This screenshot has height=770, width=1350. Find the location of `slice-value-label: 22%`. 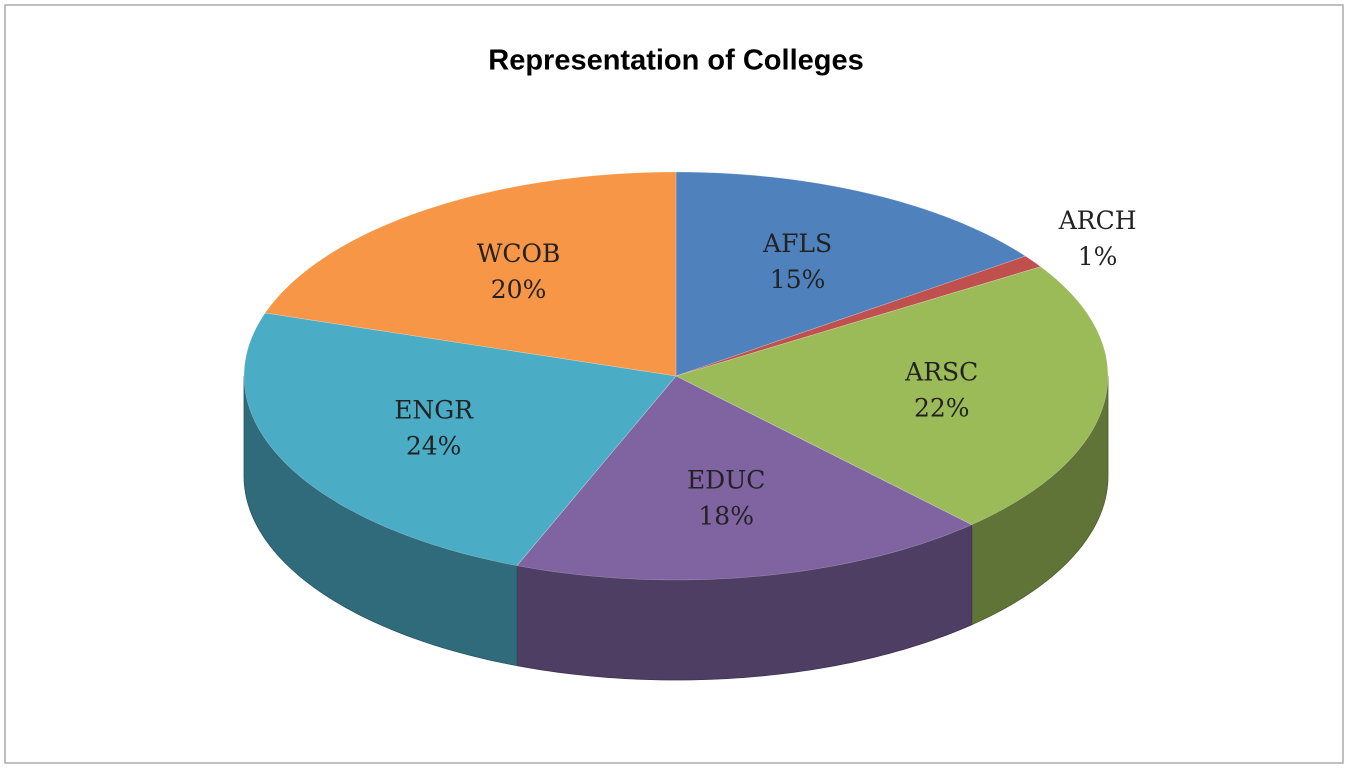

slice-value-label: 22% is located at coordinates (942, 407).